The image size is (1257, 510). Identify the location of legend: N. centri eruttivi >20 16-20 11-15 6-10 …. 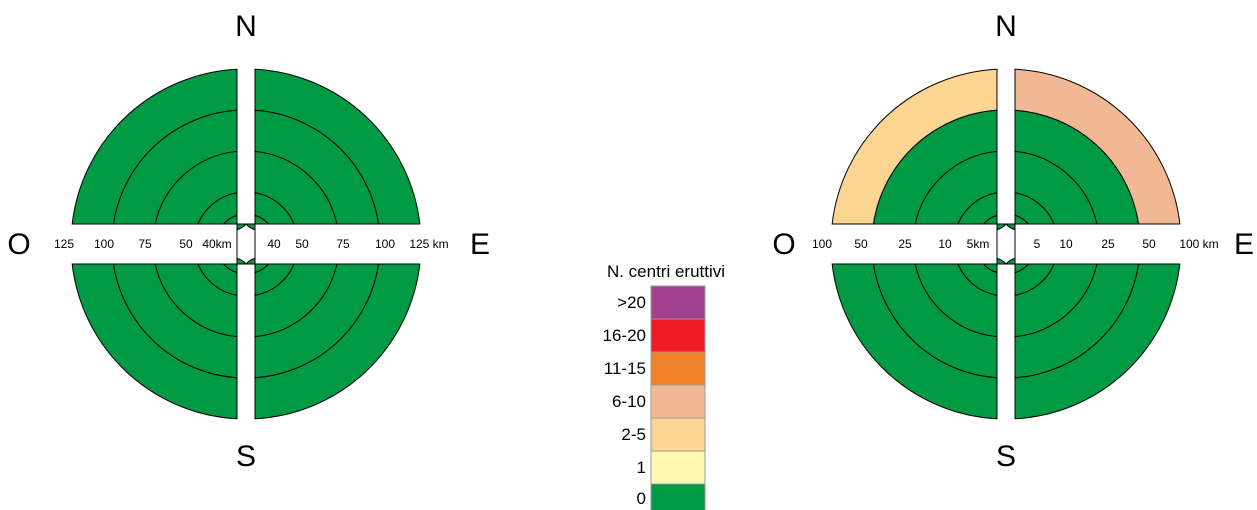
(664, 386).